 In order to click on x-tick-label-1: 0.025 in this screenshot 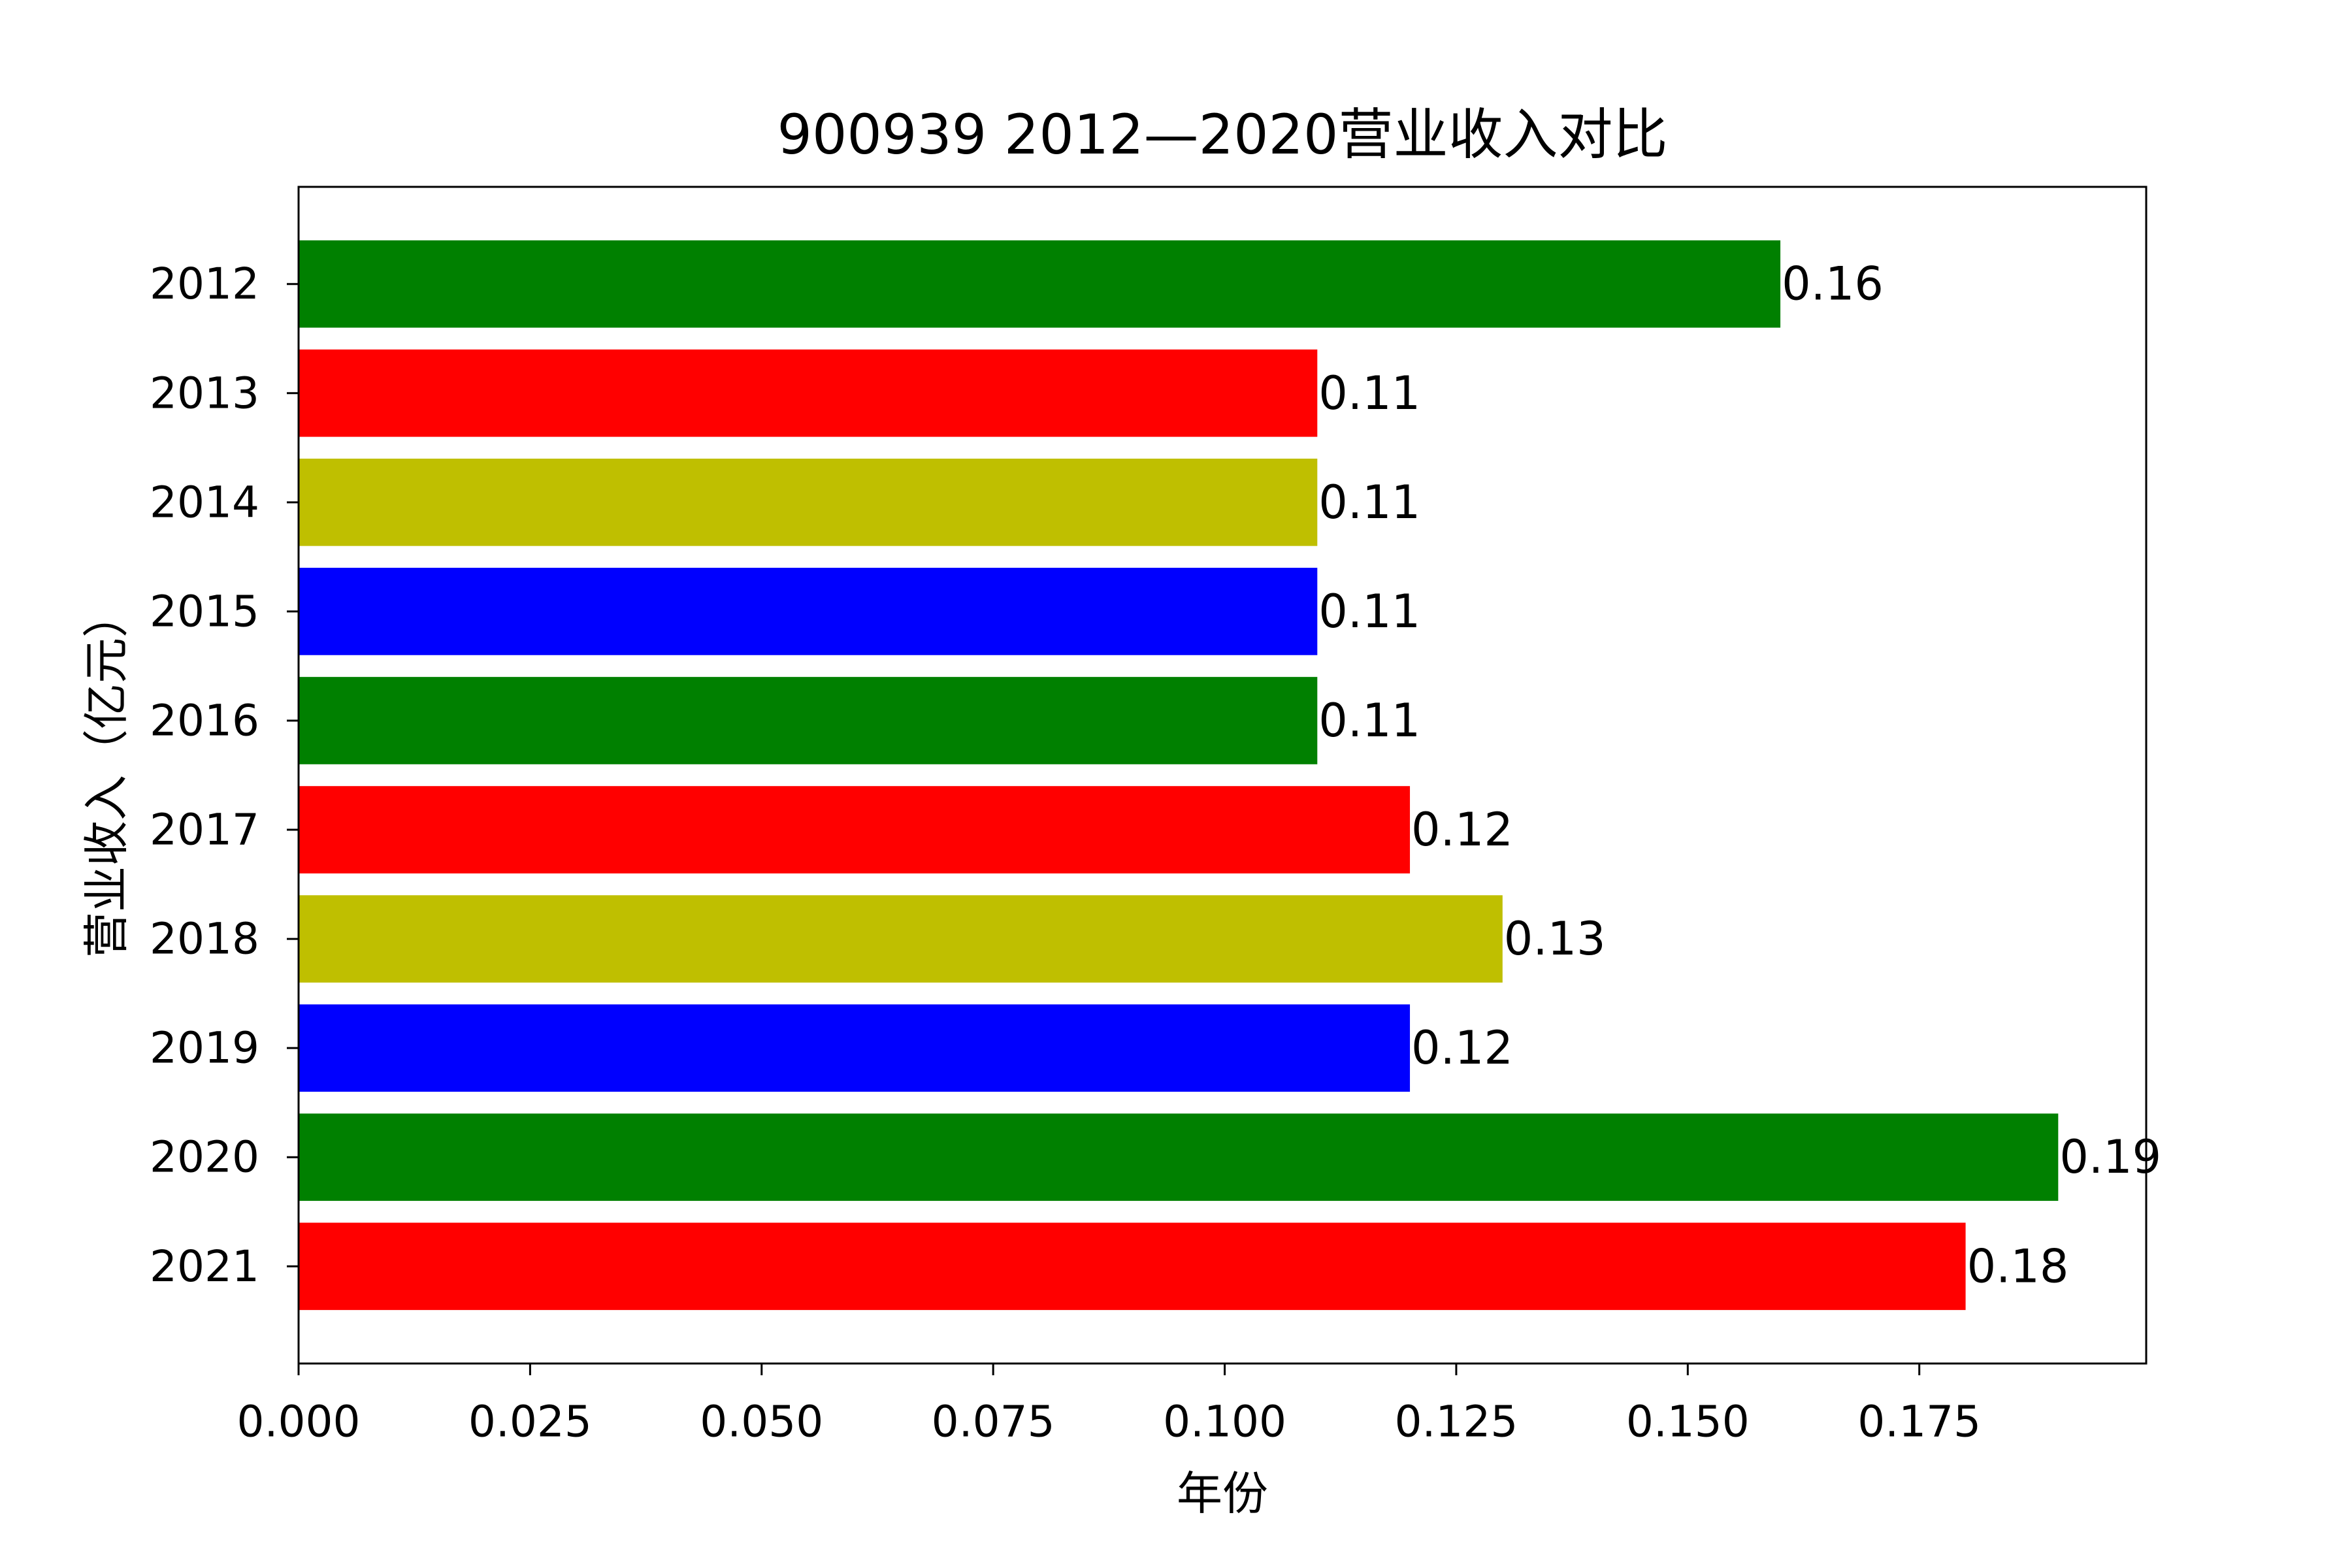, I will do `click(530, 1422)`.